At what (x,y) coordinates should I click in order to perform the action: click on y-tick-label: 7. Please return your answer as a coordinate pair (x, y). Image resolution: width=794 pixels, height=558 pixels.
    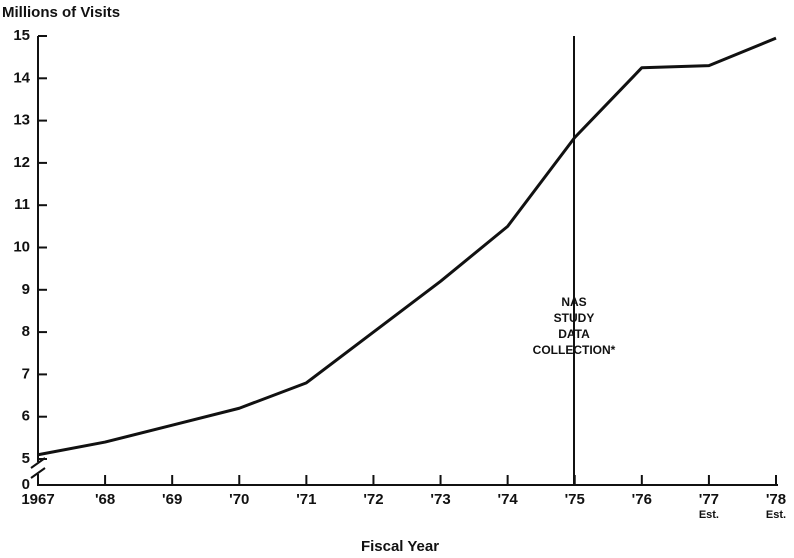
    Looking at the image, I should click on (26, 373).